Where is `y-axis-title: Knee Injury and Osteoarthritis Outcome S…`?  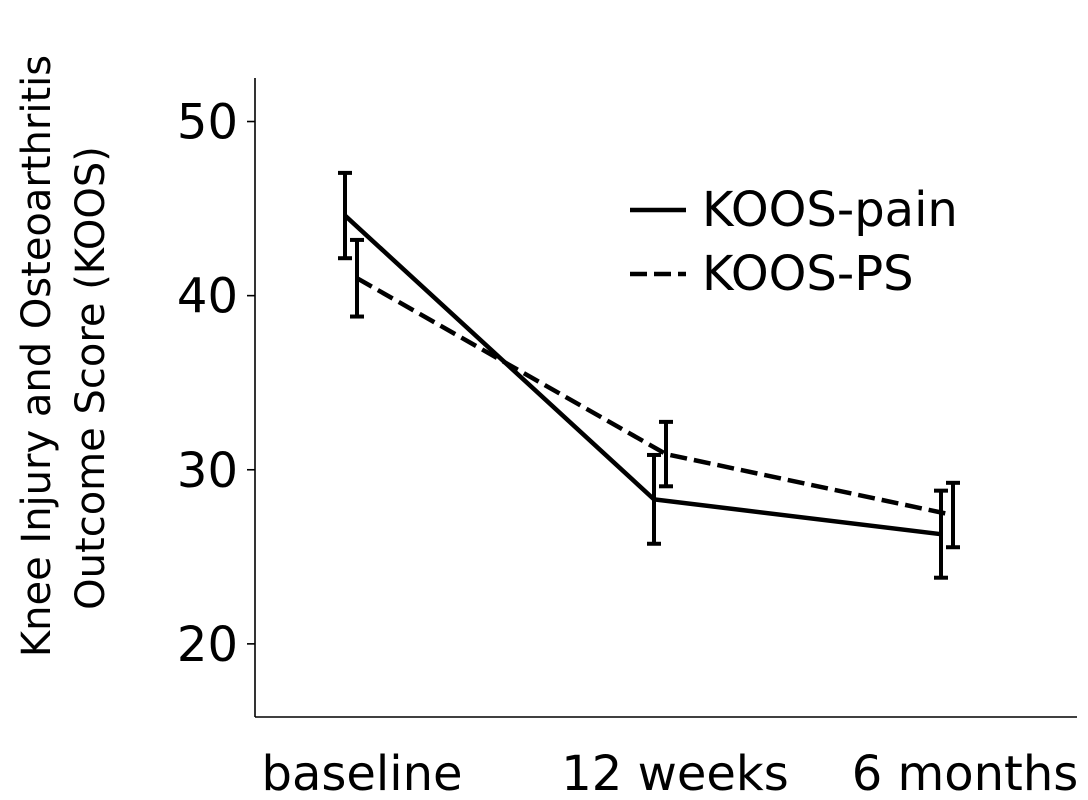 y-axis-title: Knee Injury and Osteoarthritis Outcome S… is located at coordinates (64, 356).